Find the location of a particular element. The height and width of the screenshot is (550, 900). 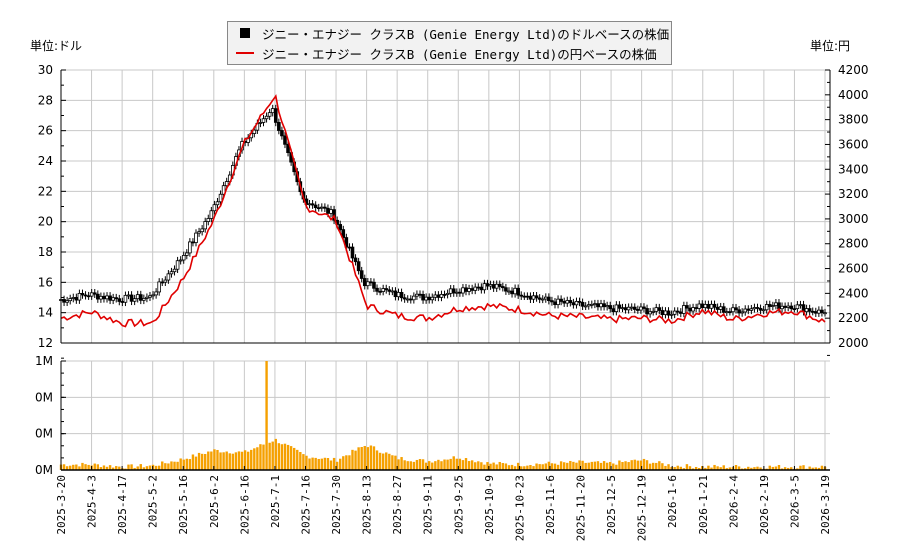

svg-text: 2025-7-30 is located at coordinates (336, 505).